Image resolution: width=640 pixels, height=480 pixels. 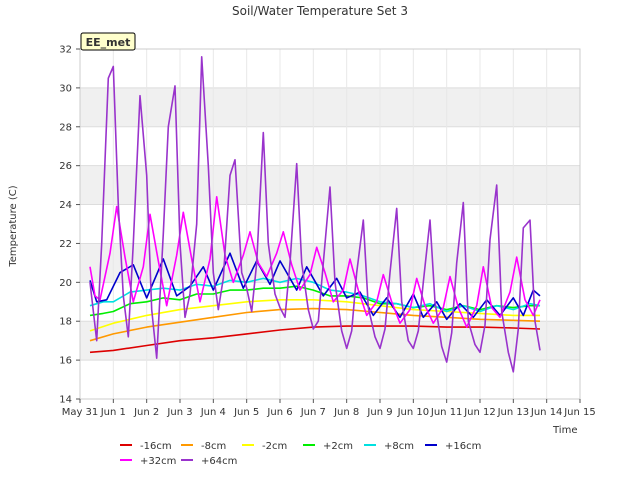 What do you see at coordinates (65, 400) in the screenshot?
I see `y-tick-label: 14` at bounding box center [65, 400].